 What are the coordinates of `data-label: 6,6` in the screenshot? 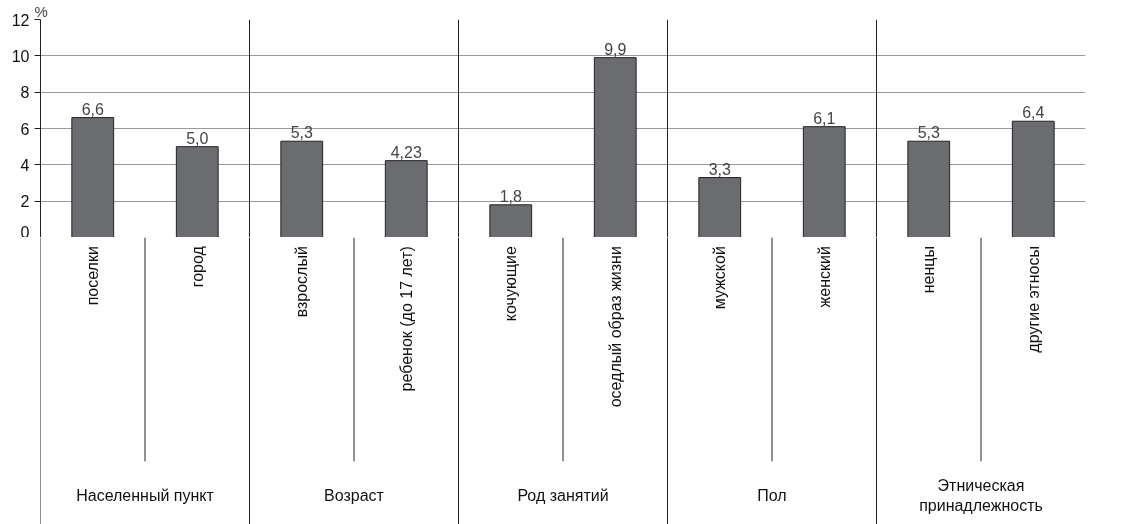 It's located at (92, 109).